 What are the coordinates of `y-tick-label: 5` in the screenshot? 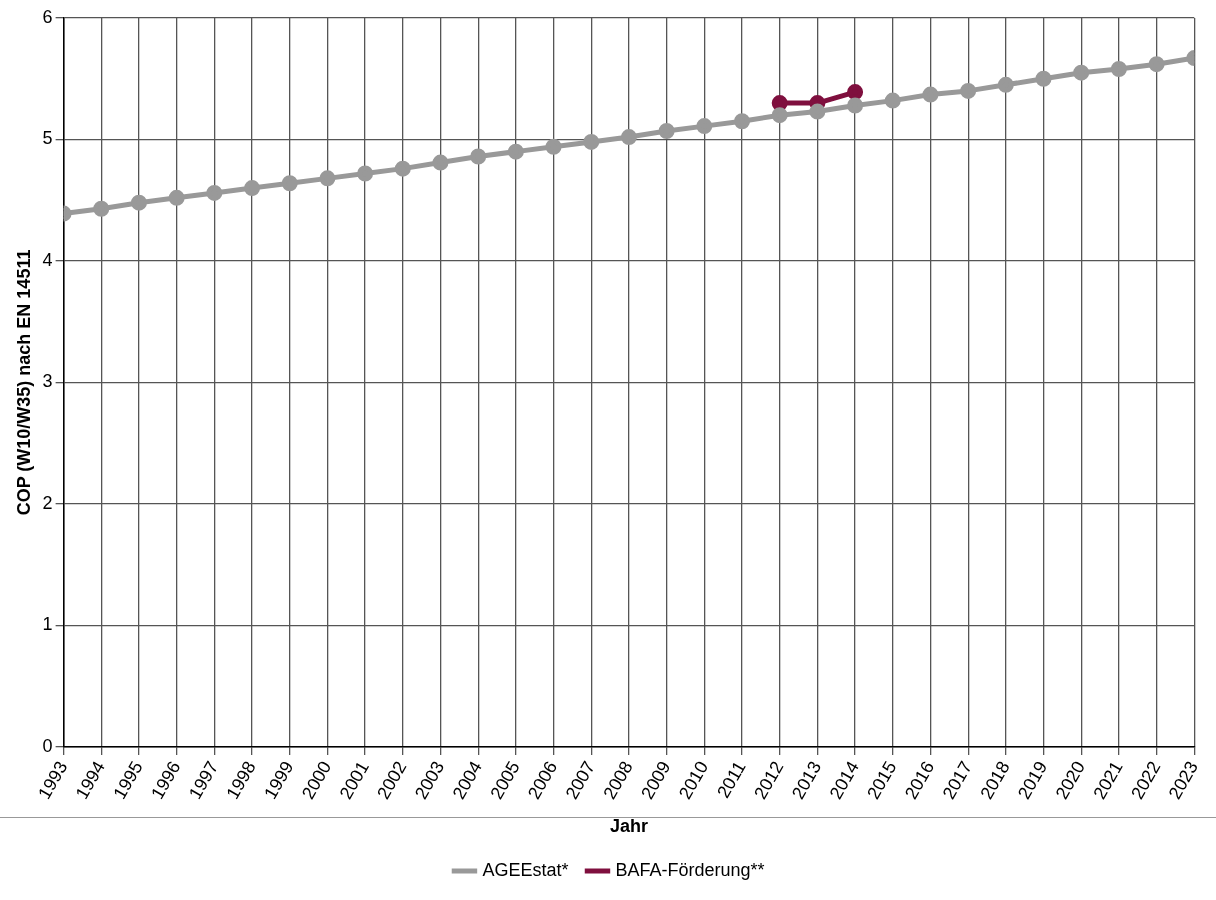 It's located at (47, 138).